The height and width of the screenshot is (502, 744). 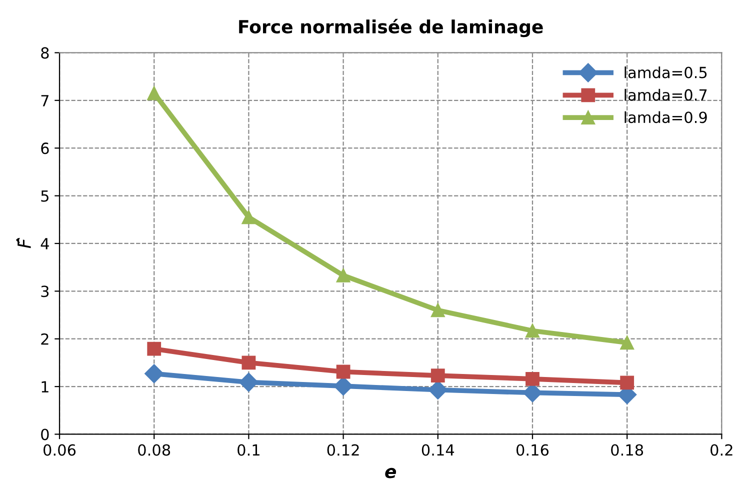 What do you see at coordinates (44, 339) in the screenshot?
I see `y-tick-label: 2` at bounding box center [44, 339].